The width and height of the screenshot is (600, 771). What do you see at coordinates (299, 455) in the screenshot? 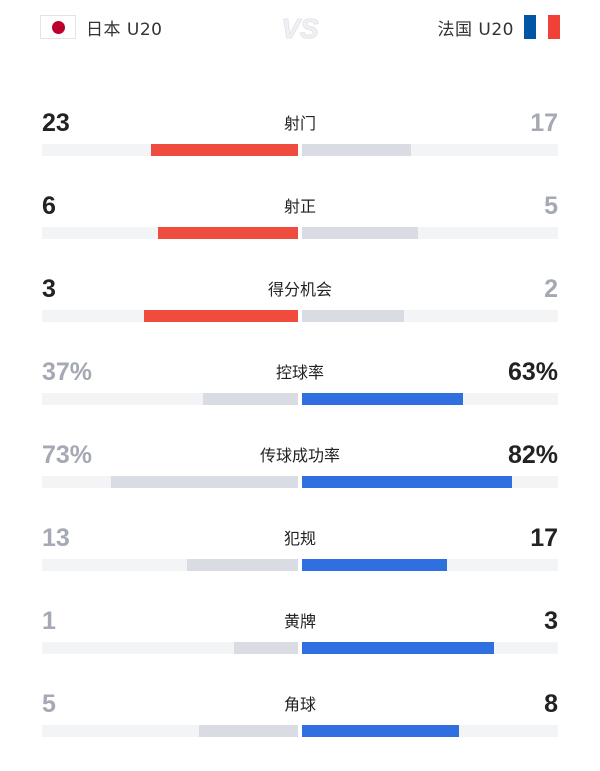
I see `stat-label: 传球成功率` at bounding box center [299, 455].